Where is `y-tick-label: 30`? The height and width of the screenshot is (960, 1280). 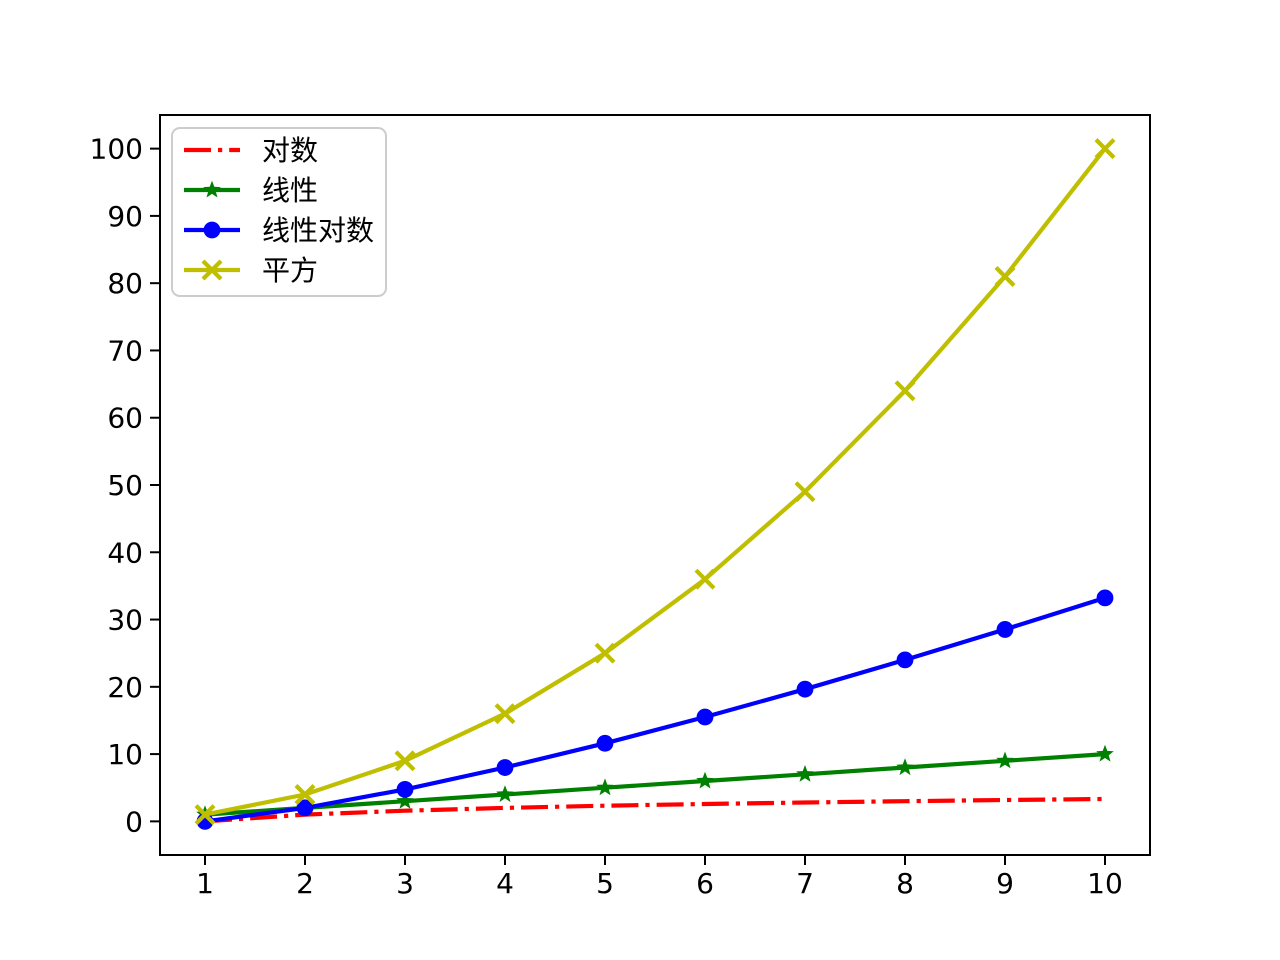
y-tick-label: 30 is located at coordinates (125, 620).